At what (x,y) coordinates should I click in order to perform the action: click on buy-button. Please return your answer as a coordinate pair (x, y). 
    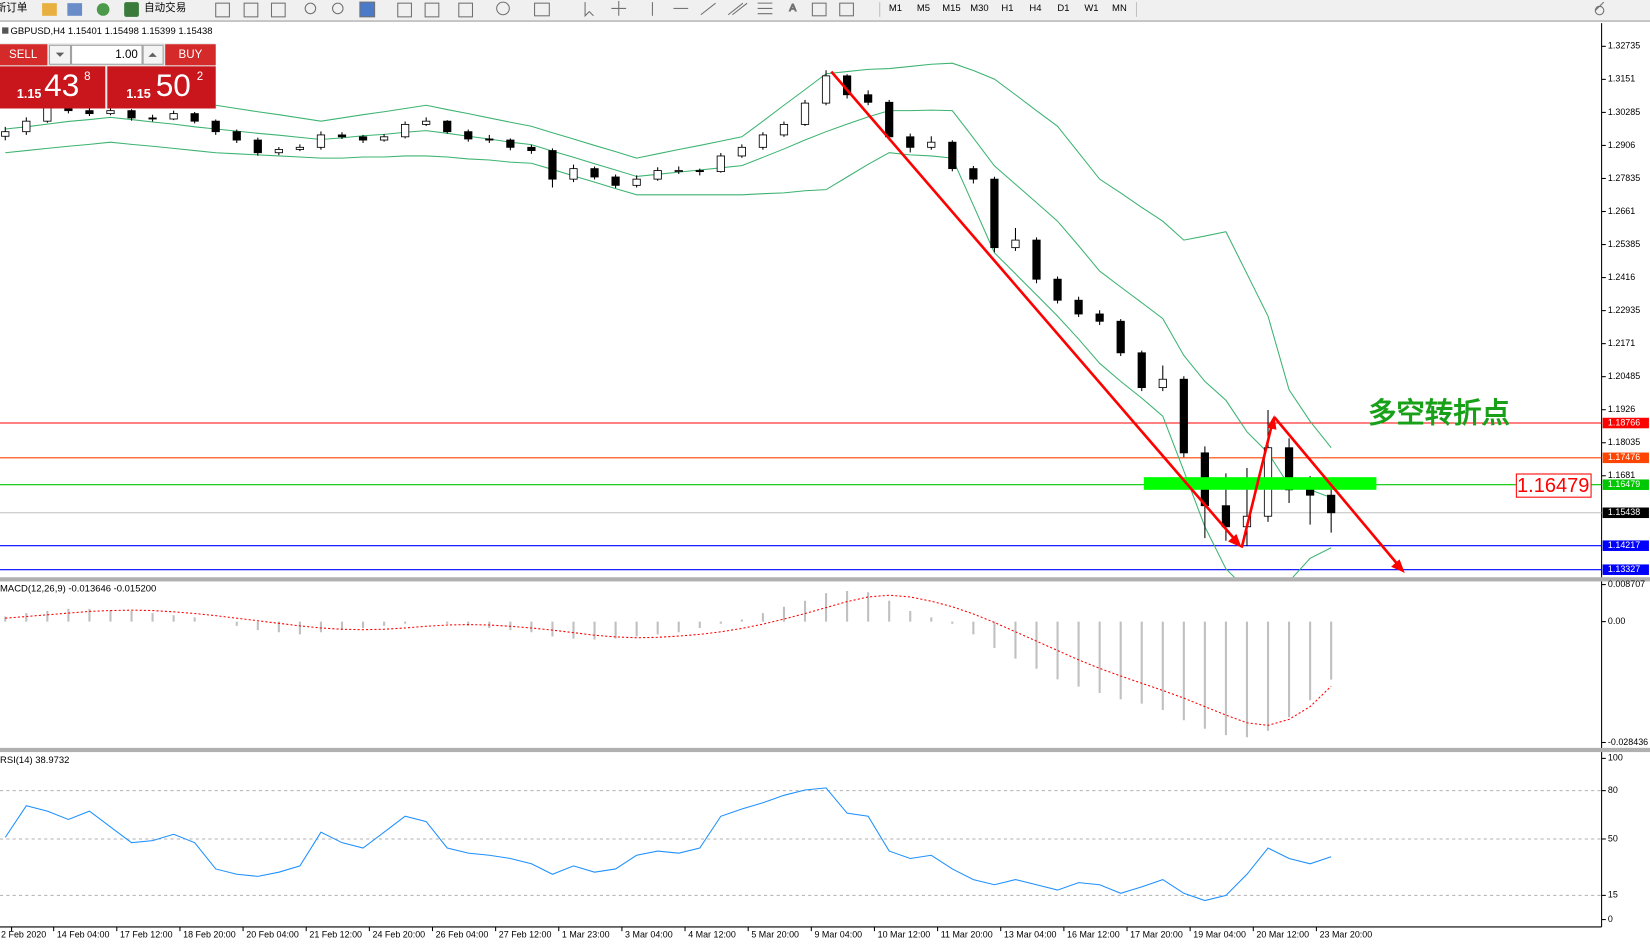
    Looking at the image, I should click on (190, 55).